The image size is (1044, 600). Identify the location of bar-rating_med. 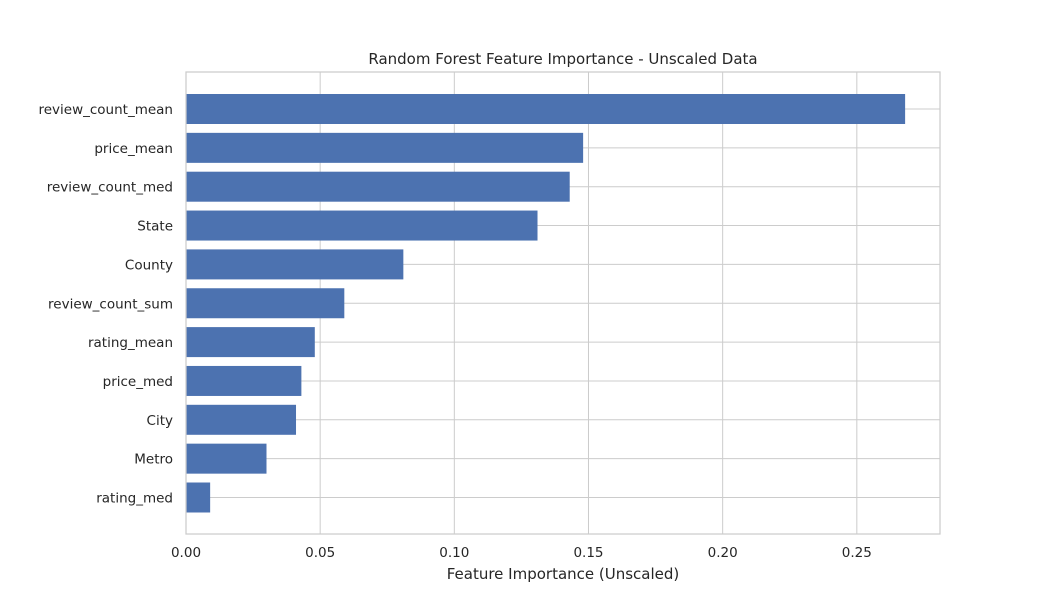
(198, 497).